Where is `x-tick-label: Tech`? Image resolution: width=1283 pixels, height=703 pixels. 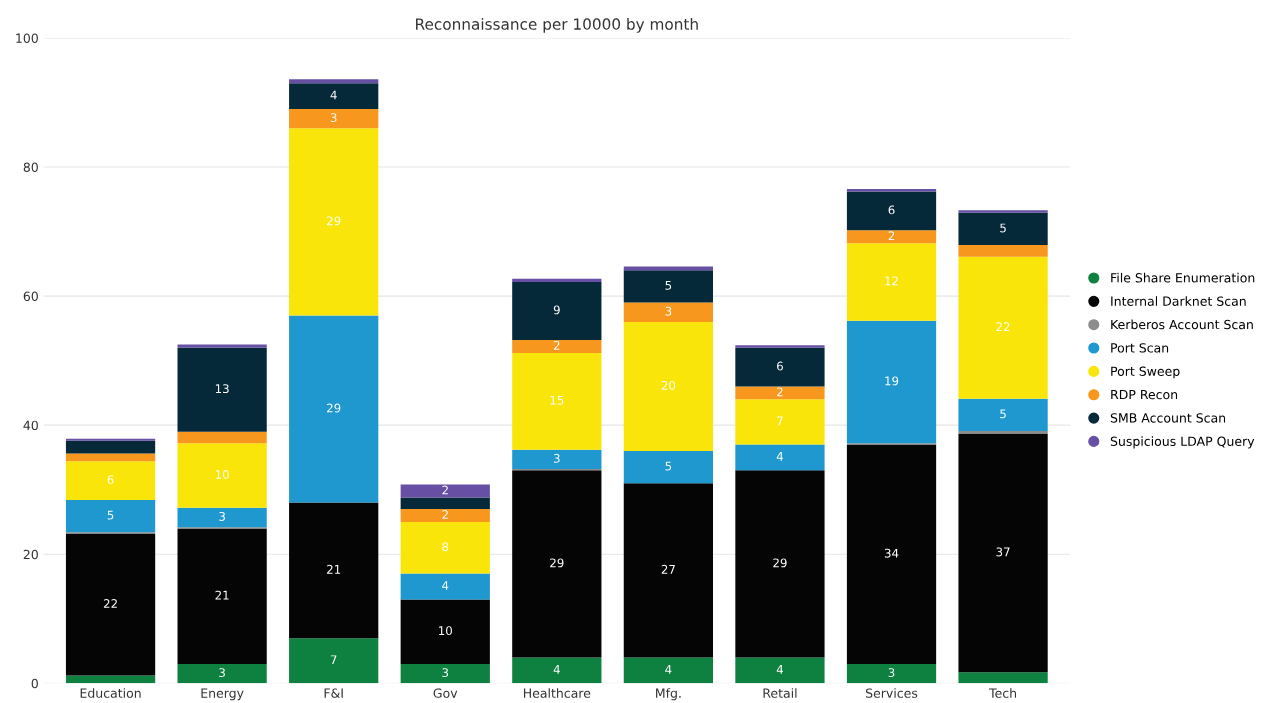
x-tick-label: Tech is located at coordinates (1003, 693).